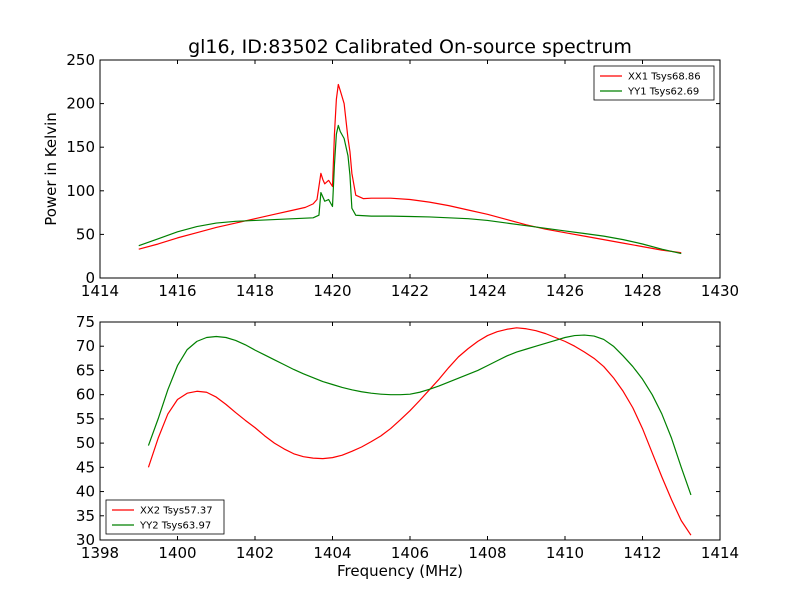 The height and width of the screenshot is (600, 800). What do you see at coordinates (85, 516) in the screenshot?
I see `bottom-ytick-label: 35` at bounding box center [85, 516].